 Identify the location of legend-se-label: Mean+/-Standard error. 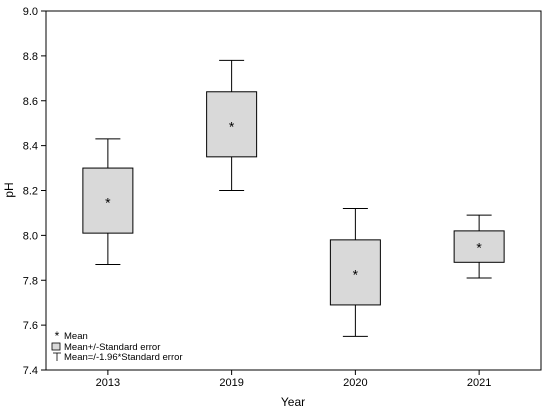
(112, 347).